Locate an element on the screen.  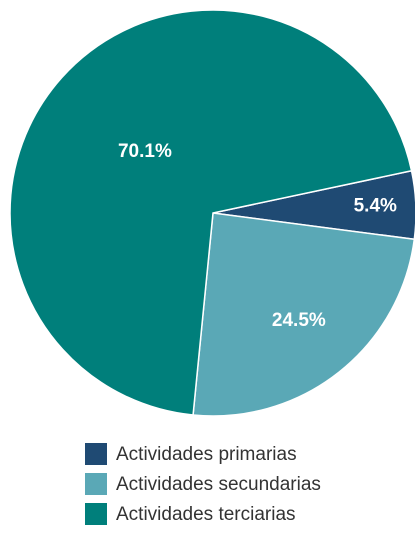
slice-label: 24.5% is located at coordinates (299, 320).